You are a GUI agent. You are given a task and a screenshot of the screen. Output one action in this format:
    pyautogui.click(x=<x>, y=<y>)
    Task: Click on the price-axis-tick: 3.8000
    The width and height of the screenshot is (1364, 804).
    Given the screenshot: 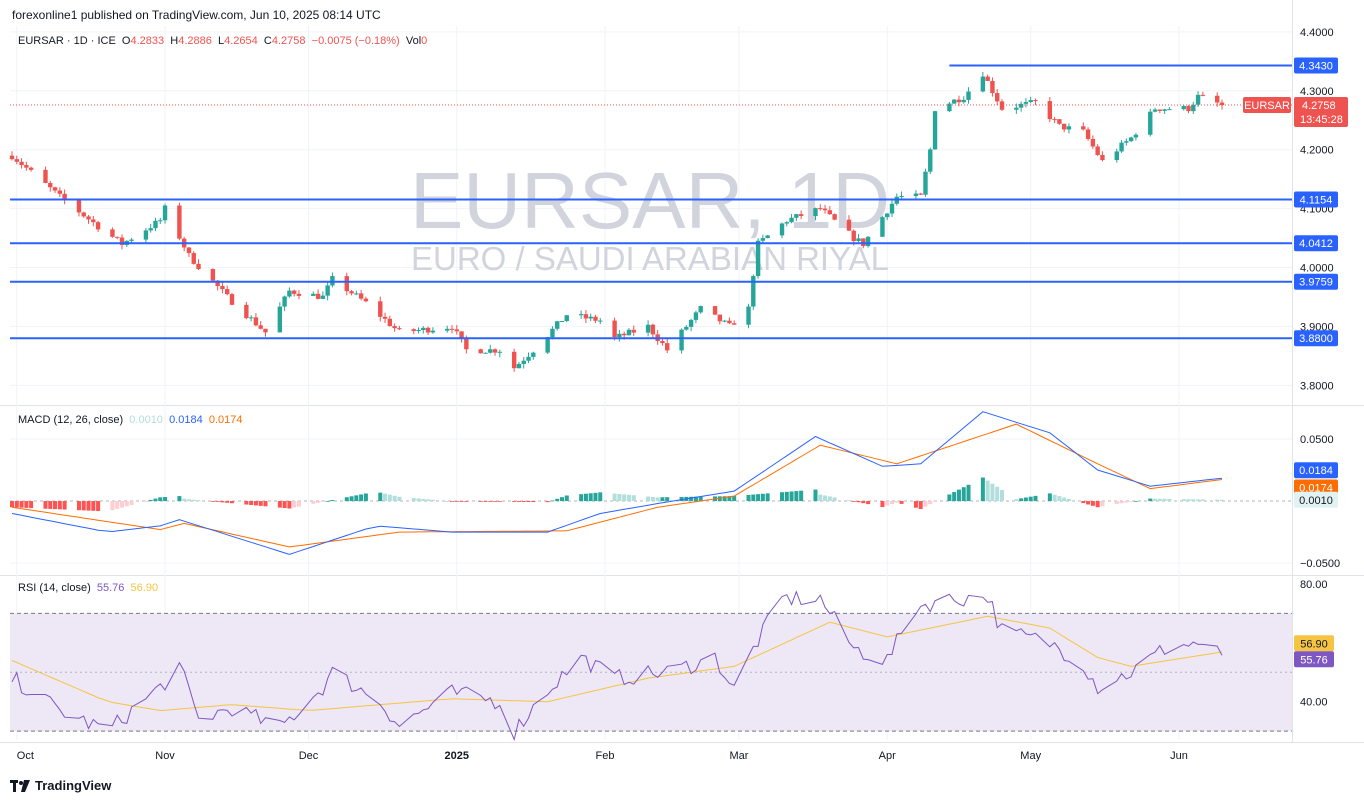 What is the action you would take?
    pyautogui.click(x=1317, y=386)
    